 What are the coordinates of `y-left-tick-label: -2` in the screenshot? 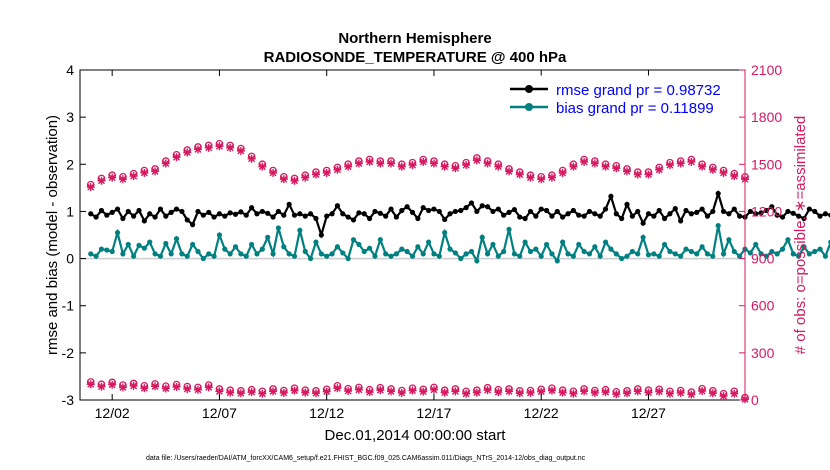 It's located at (68, 353).